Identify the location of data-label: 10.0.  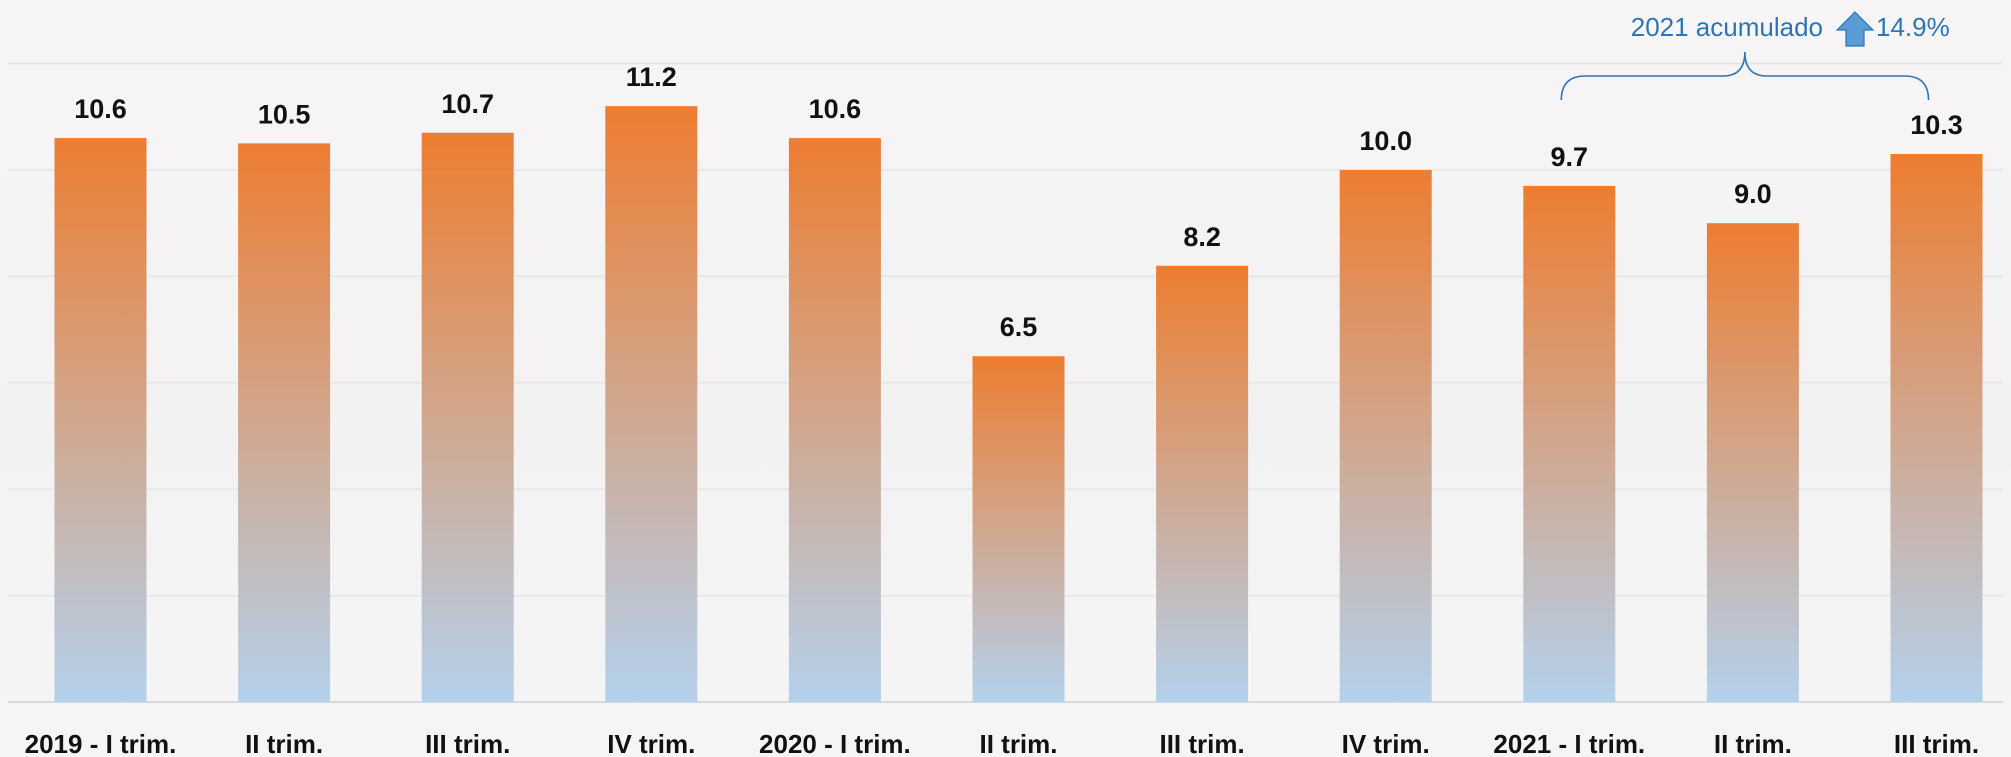
(1385, 141).